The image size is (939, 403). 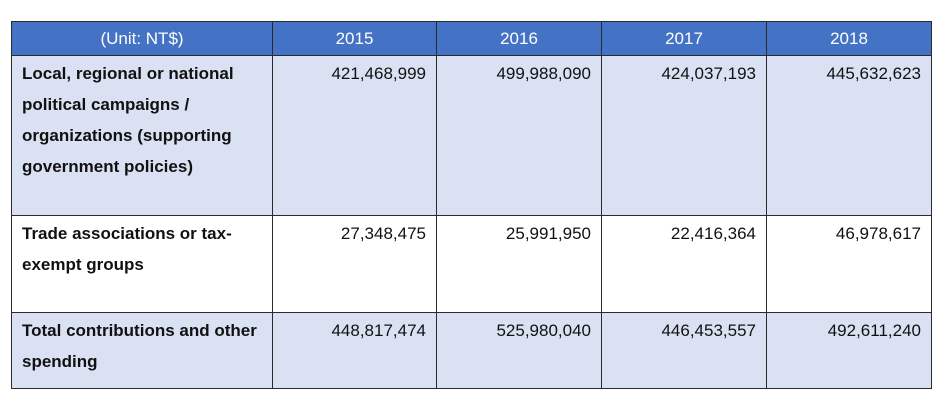 I want to click on value-cell-2015: 27,348,475, so click(x=354, y=264).